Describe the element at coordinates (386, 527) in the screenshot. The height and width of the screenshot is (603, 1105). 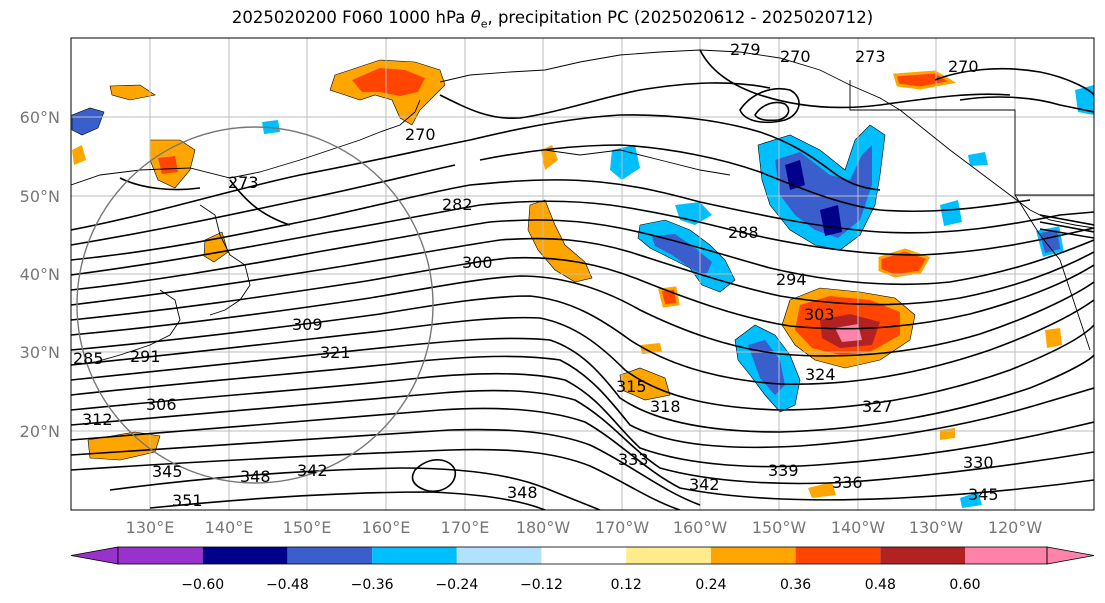
I see `lon-label: 160°E` at that location.